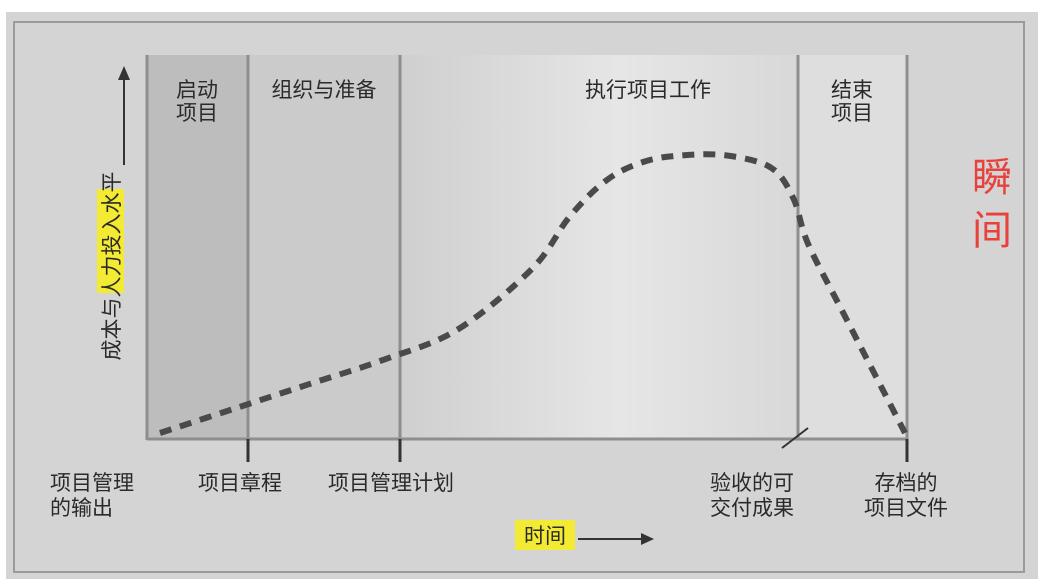 This screenshot has height=579, width=1048. Describe the element at coordinates (647, 539) in the screenshot. I see `x-axis-arrowhead` at that location.